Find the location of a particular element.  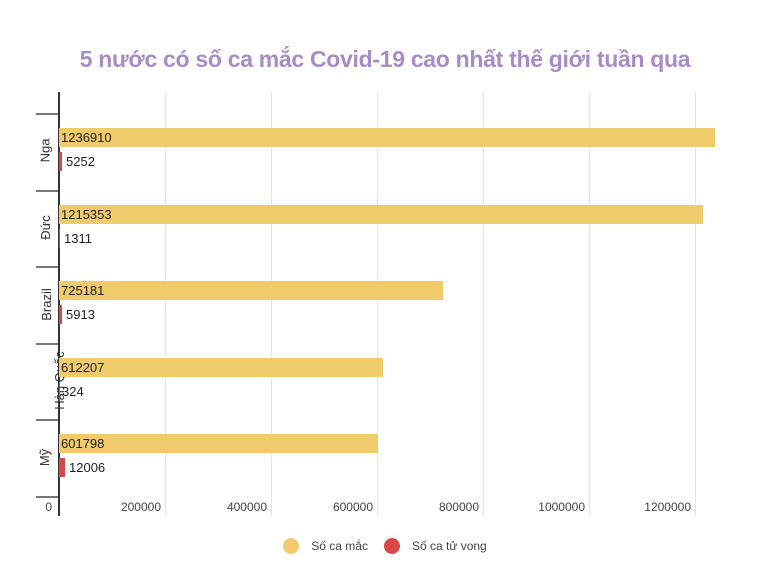

y-category: Mỹ is located at coordinates (45, 457).